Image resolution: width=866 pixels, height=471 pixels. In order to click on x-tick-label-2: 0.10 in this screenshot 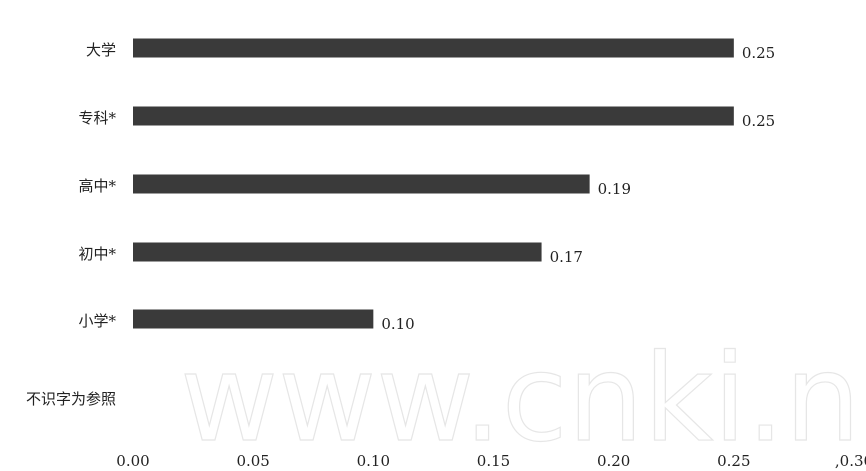, I will do `click(373, 461)`.